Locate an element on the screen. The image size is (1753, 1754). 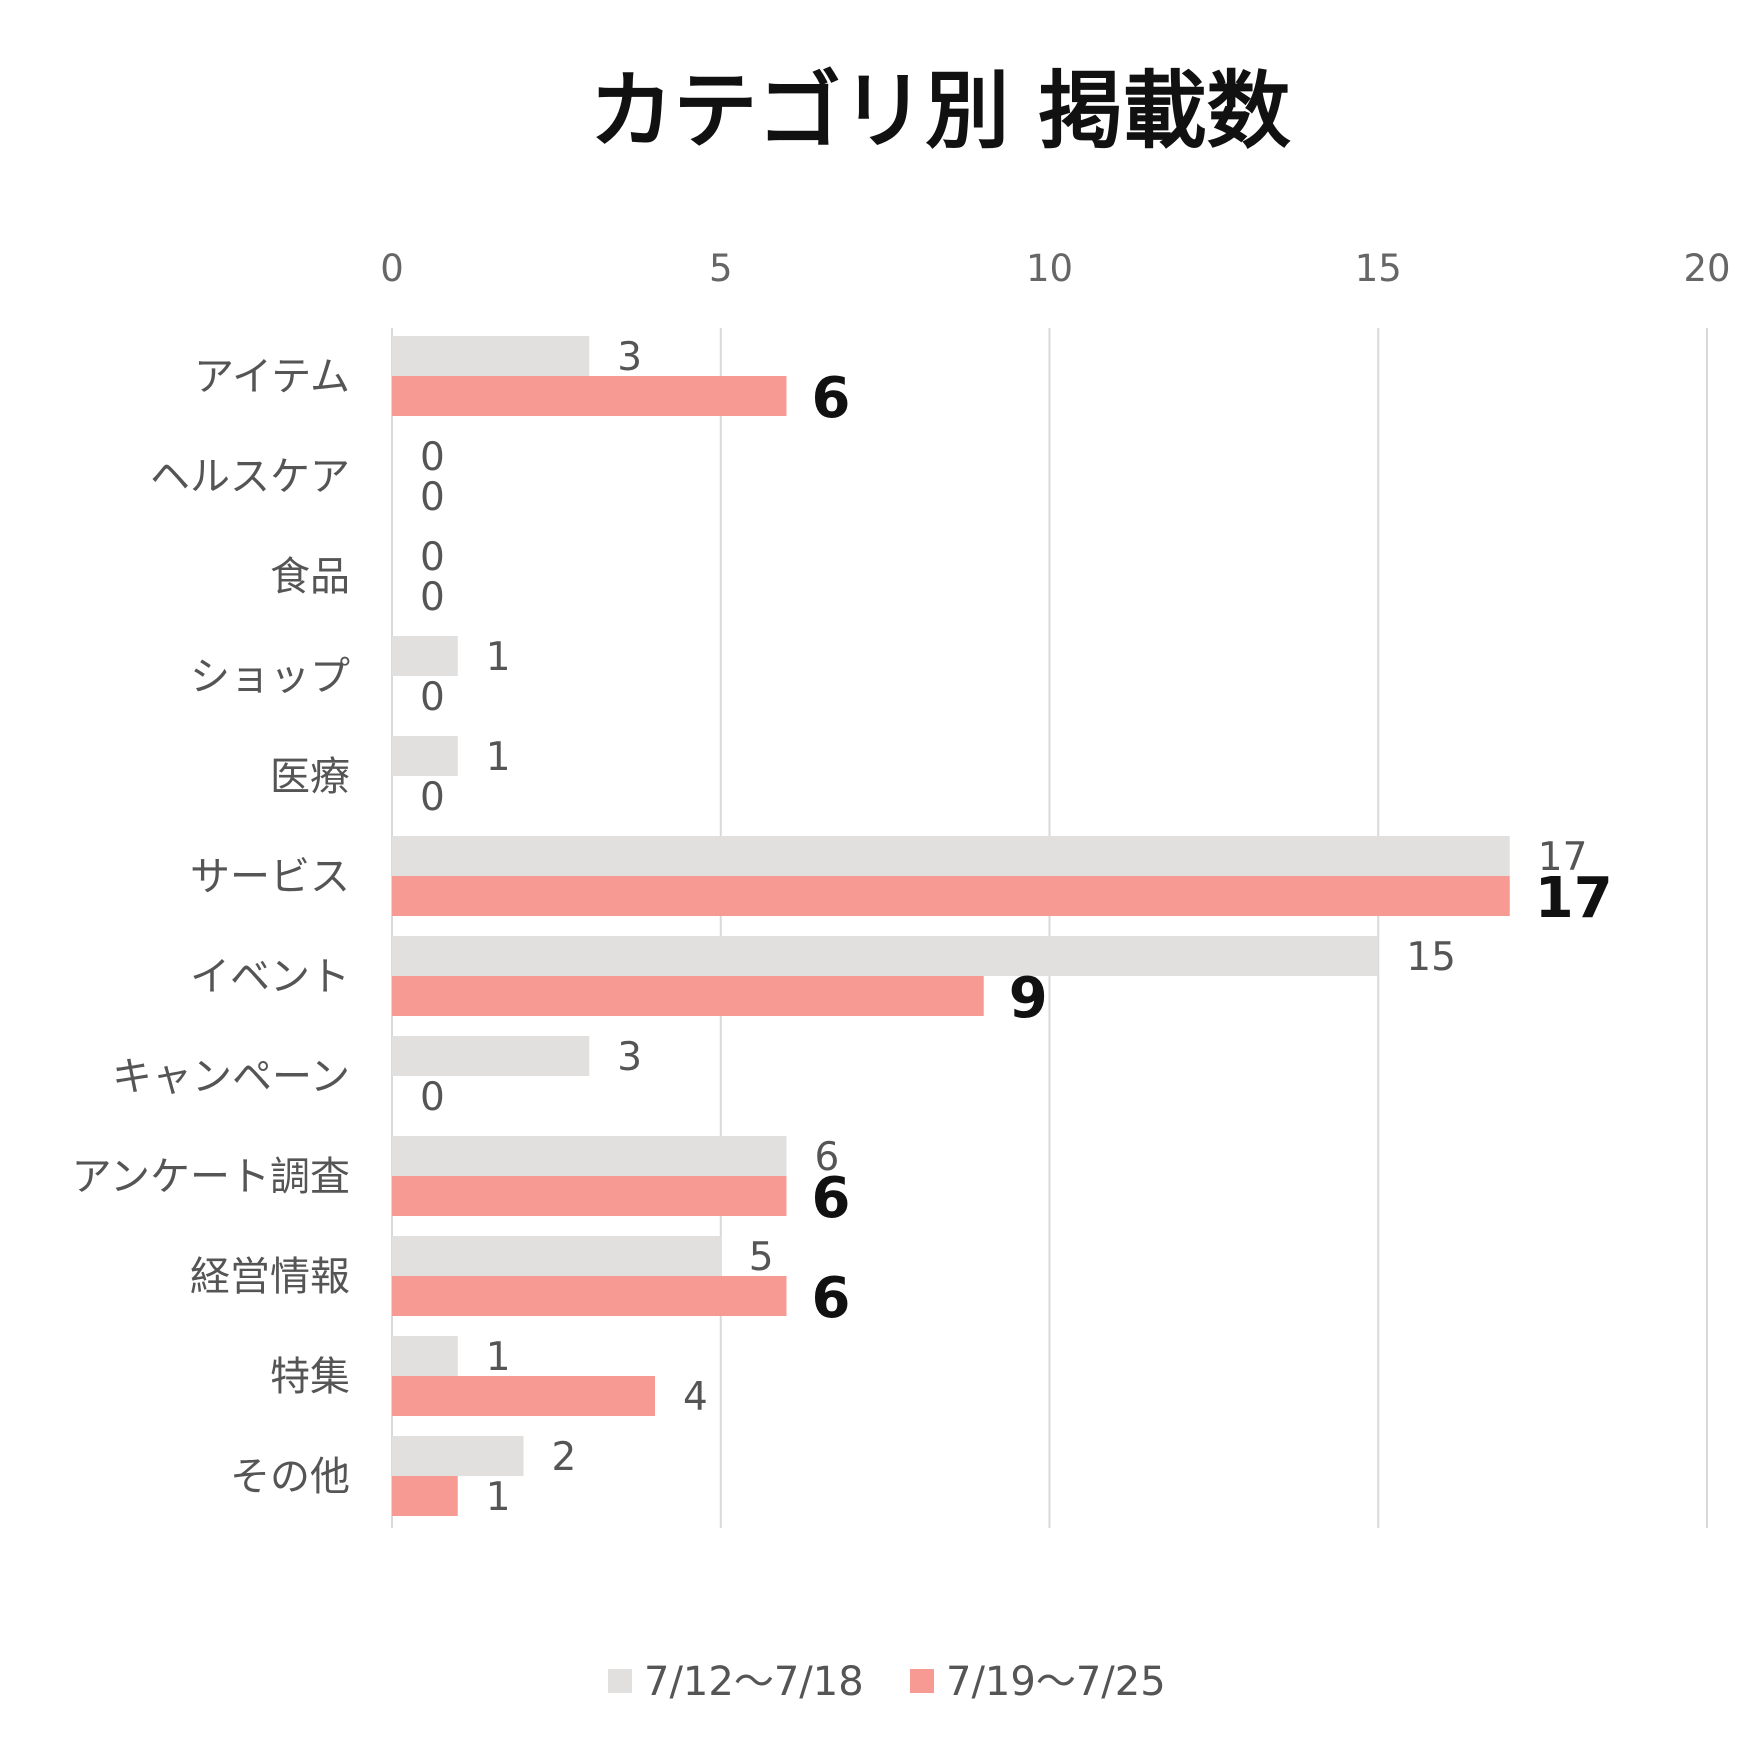
x-tick-label: 5 is located at coordinates (721, 268).